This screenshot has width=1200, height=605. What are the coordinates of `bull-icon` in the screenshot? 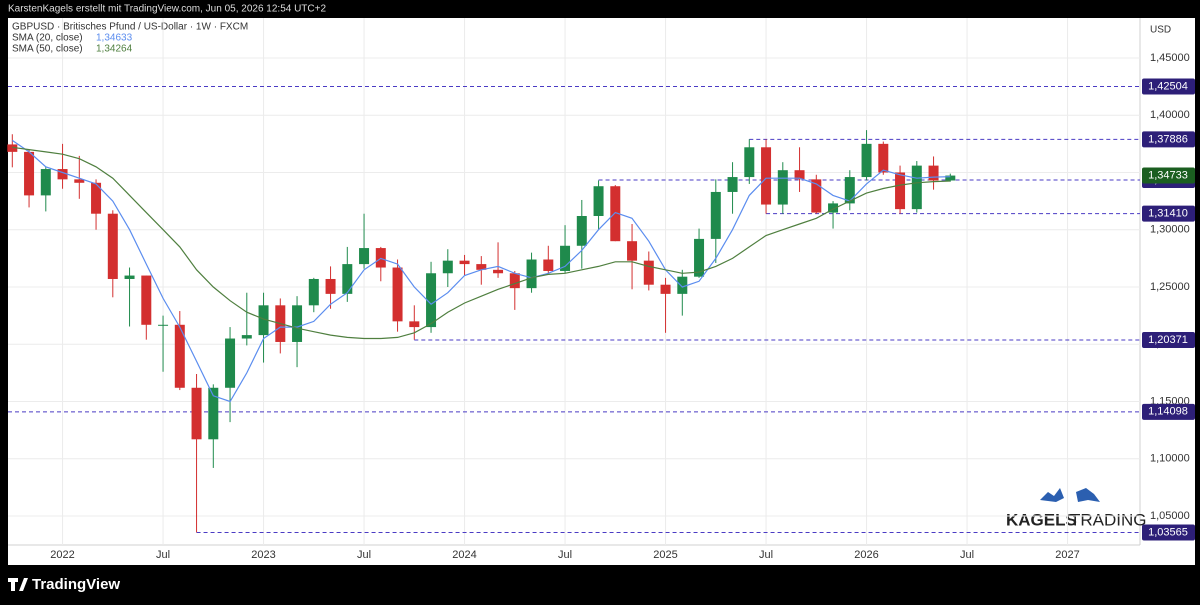 It's located at (1052, 495).